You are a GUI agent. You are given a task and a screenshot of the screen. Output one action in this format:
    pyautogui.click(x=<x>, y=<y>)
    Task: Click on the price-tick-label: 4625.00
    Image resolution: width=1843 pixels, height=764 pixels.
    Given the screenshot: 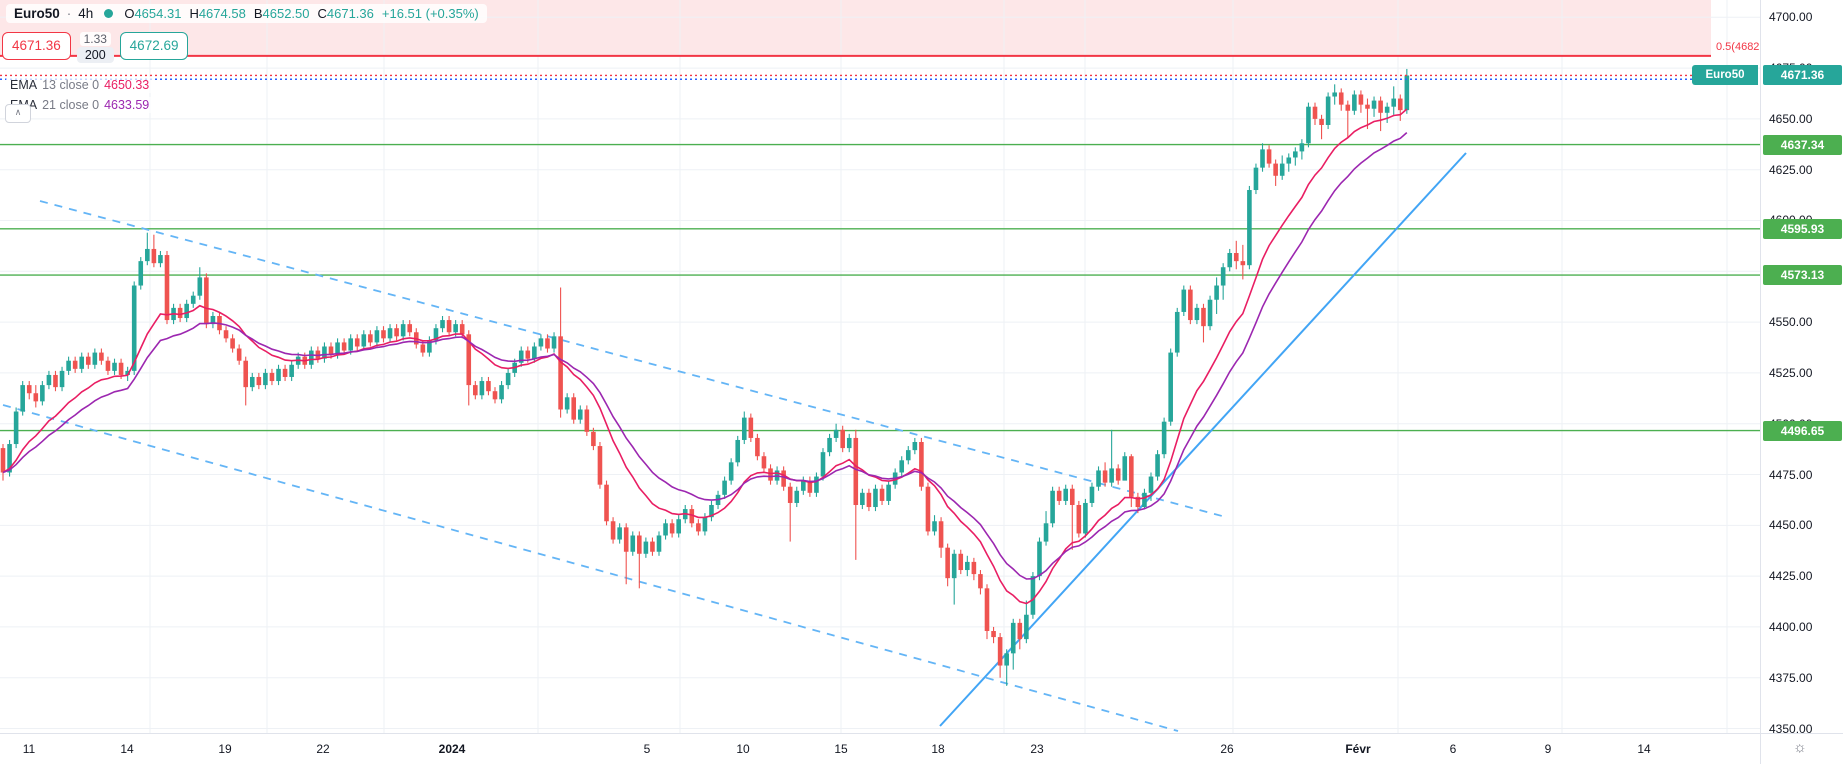 What is the action you would take?
    pyautogui.click(x=1791, y=169)
    